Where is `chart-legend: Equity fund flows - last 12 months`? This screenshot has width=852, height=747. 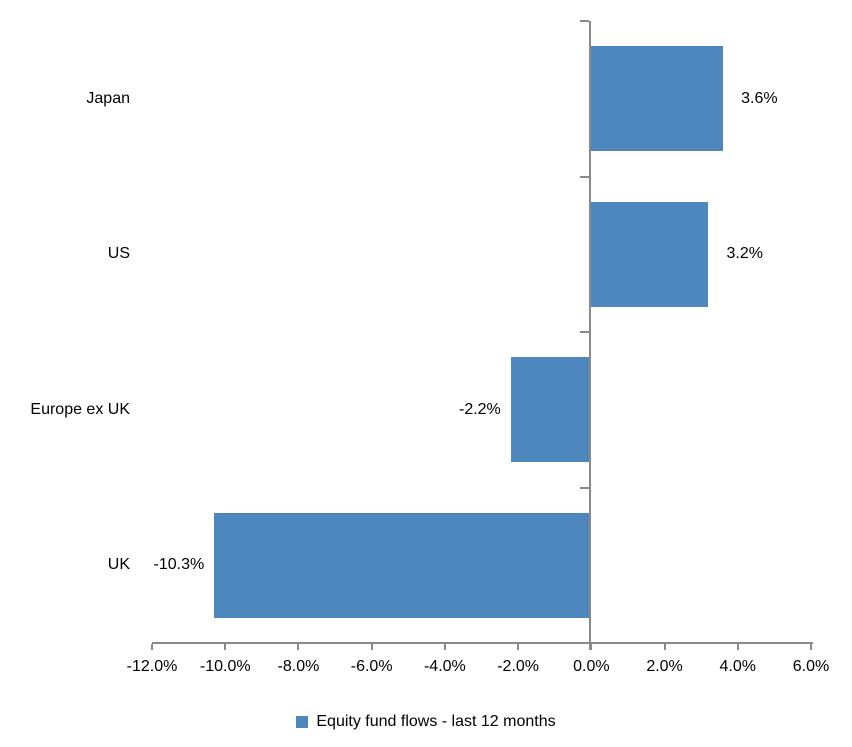 chart-legend: Equity fund flows - last 12 months is located at coordinates (426, 722).